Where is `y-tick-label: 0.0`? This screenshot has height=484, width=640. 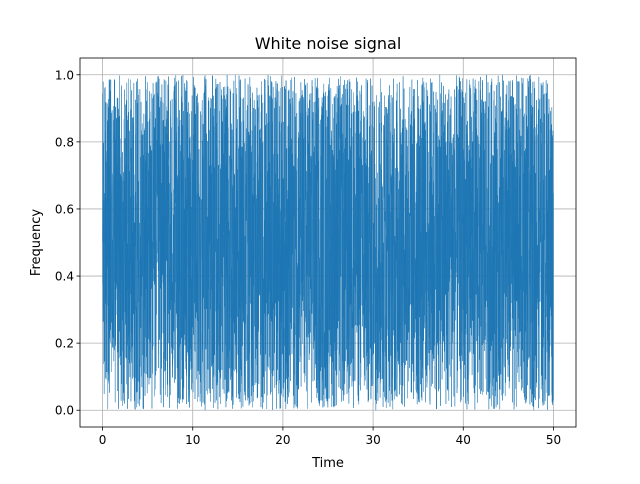
y-tick-label: 0.0 is located at coordinates (64, 411).